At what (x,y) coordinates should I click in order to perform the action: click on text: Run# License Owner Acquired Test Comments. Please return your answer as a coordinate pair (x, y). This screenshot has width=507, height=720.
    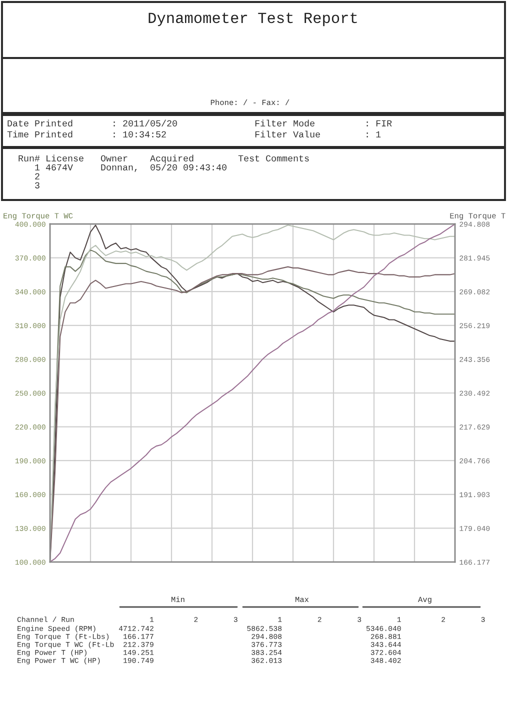
    Looking at the image, I should click on (163, 159).